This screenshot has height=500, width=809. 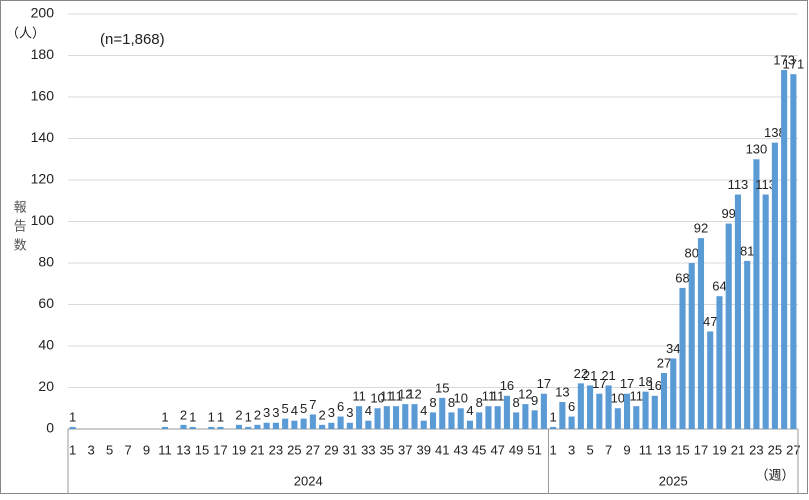 What do you see at coordinates (719, 286) in the screenshot?
I see `data-label: 64` at bounding box center [719, 286].